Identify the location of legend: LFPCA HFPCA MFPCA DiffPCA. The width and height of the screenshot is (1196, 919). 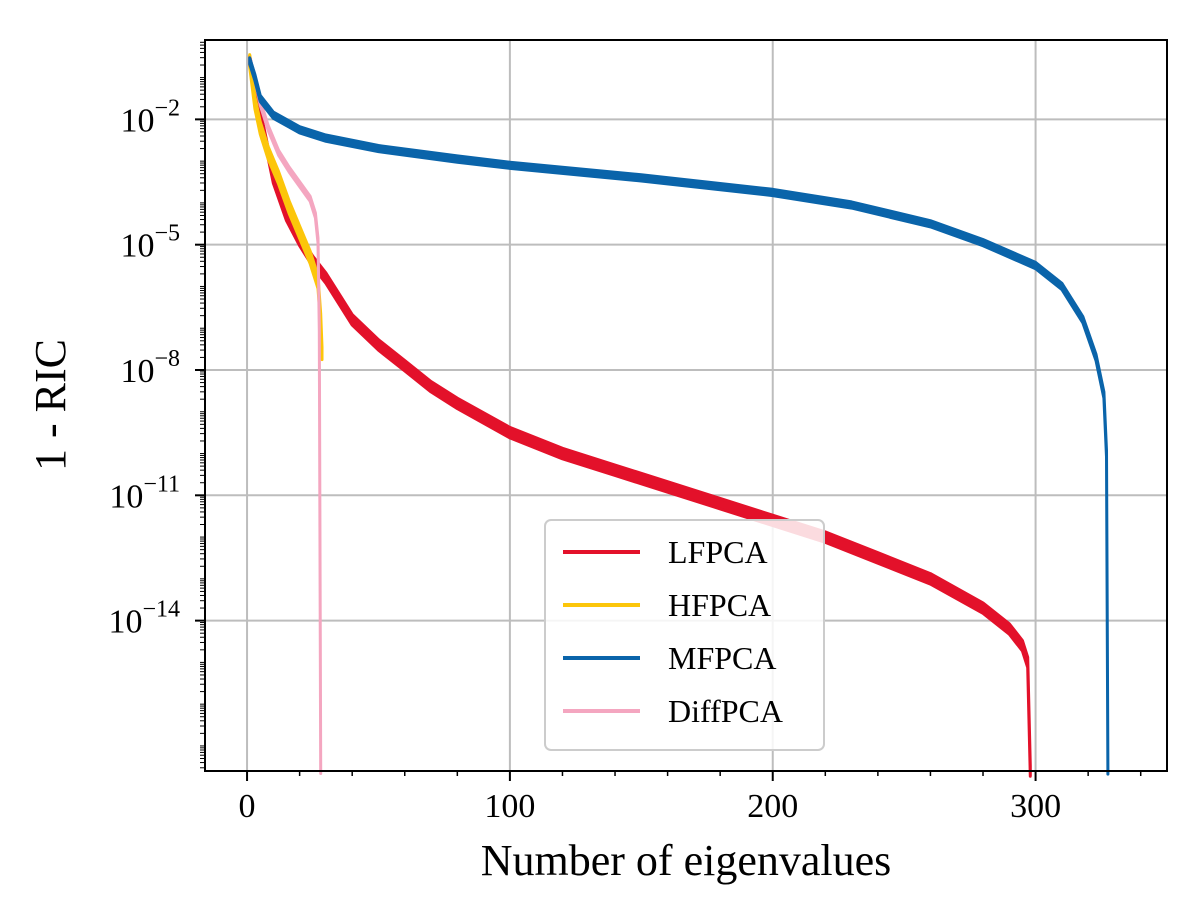
(684, 635).